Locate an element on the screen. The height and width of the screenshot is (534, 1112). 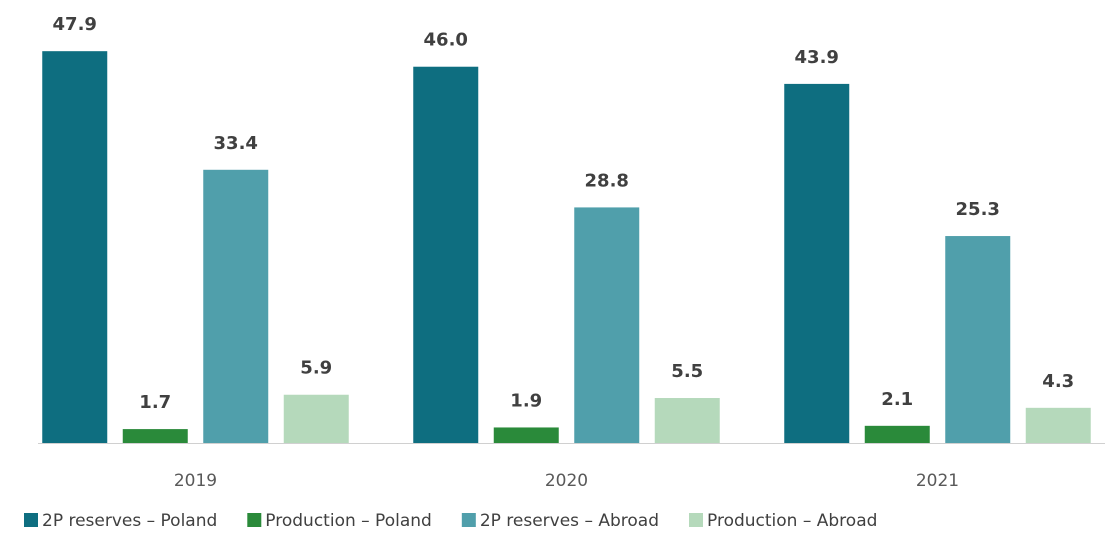
data-label: 47.9 is located at coordinates (75, 24).